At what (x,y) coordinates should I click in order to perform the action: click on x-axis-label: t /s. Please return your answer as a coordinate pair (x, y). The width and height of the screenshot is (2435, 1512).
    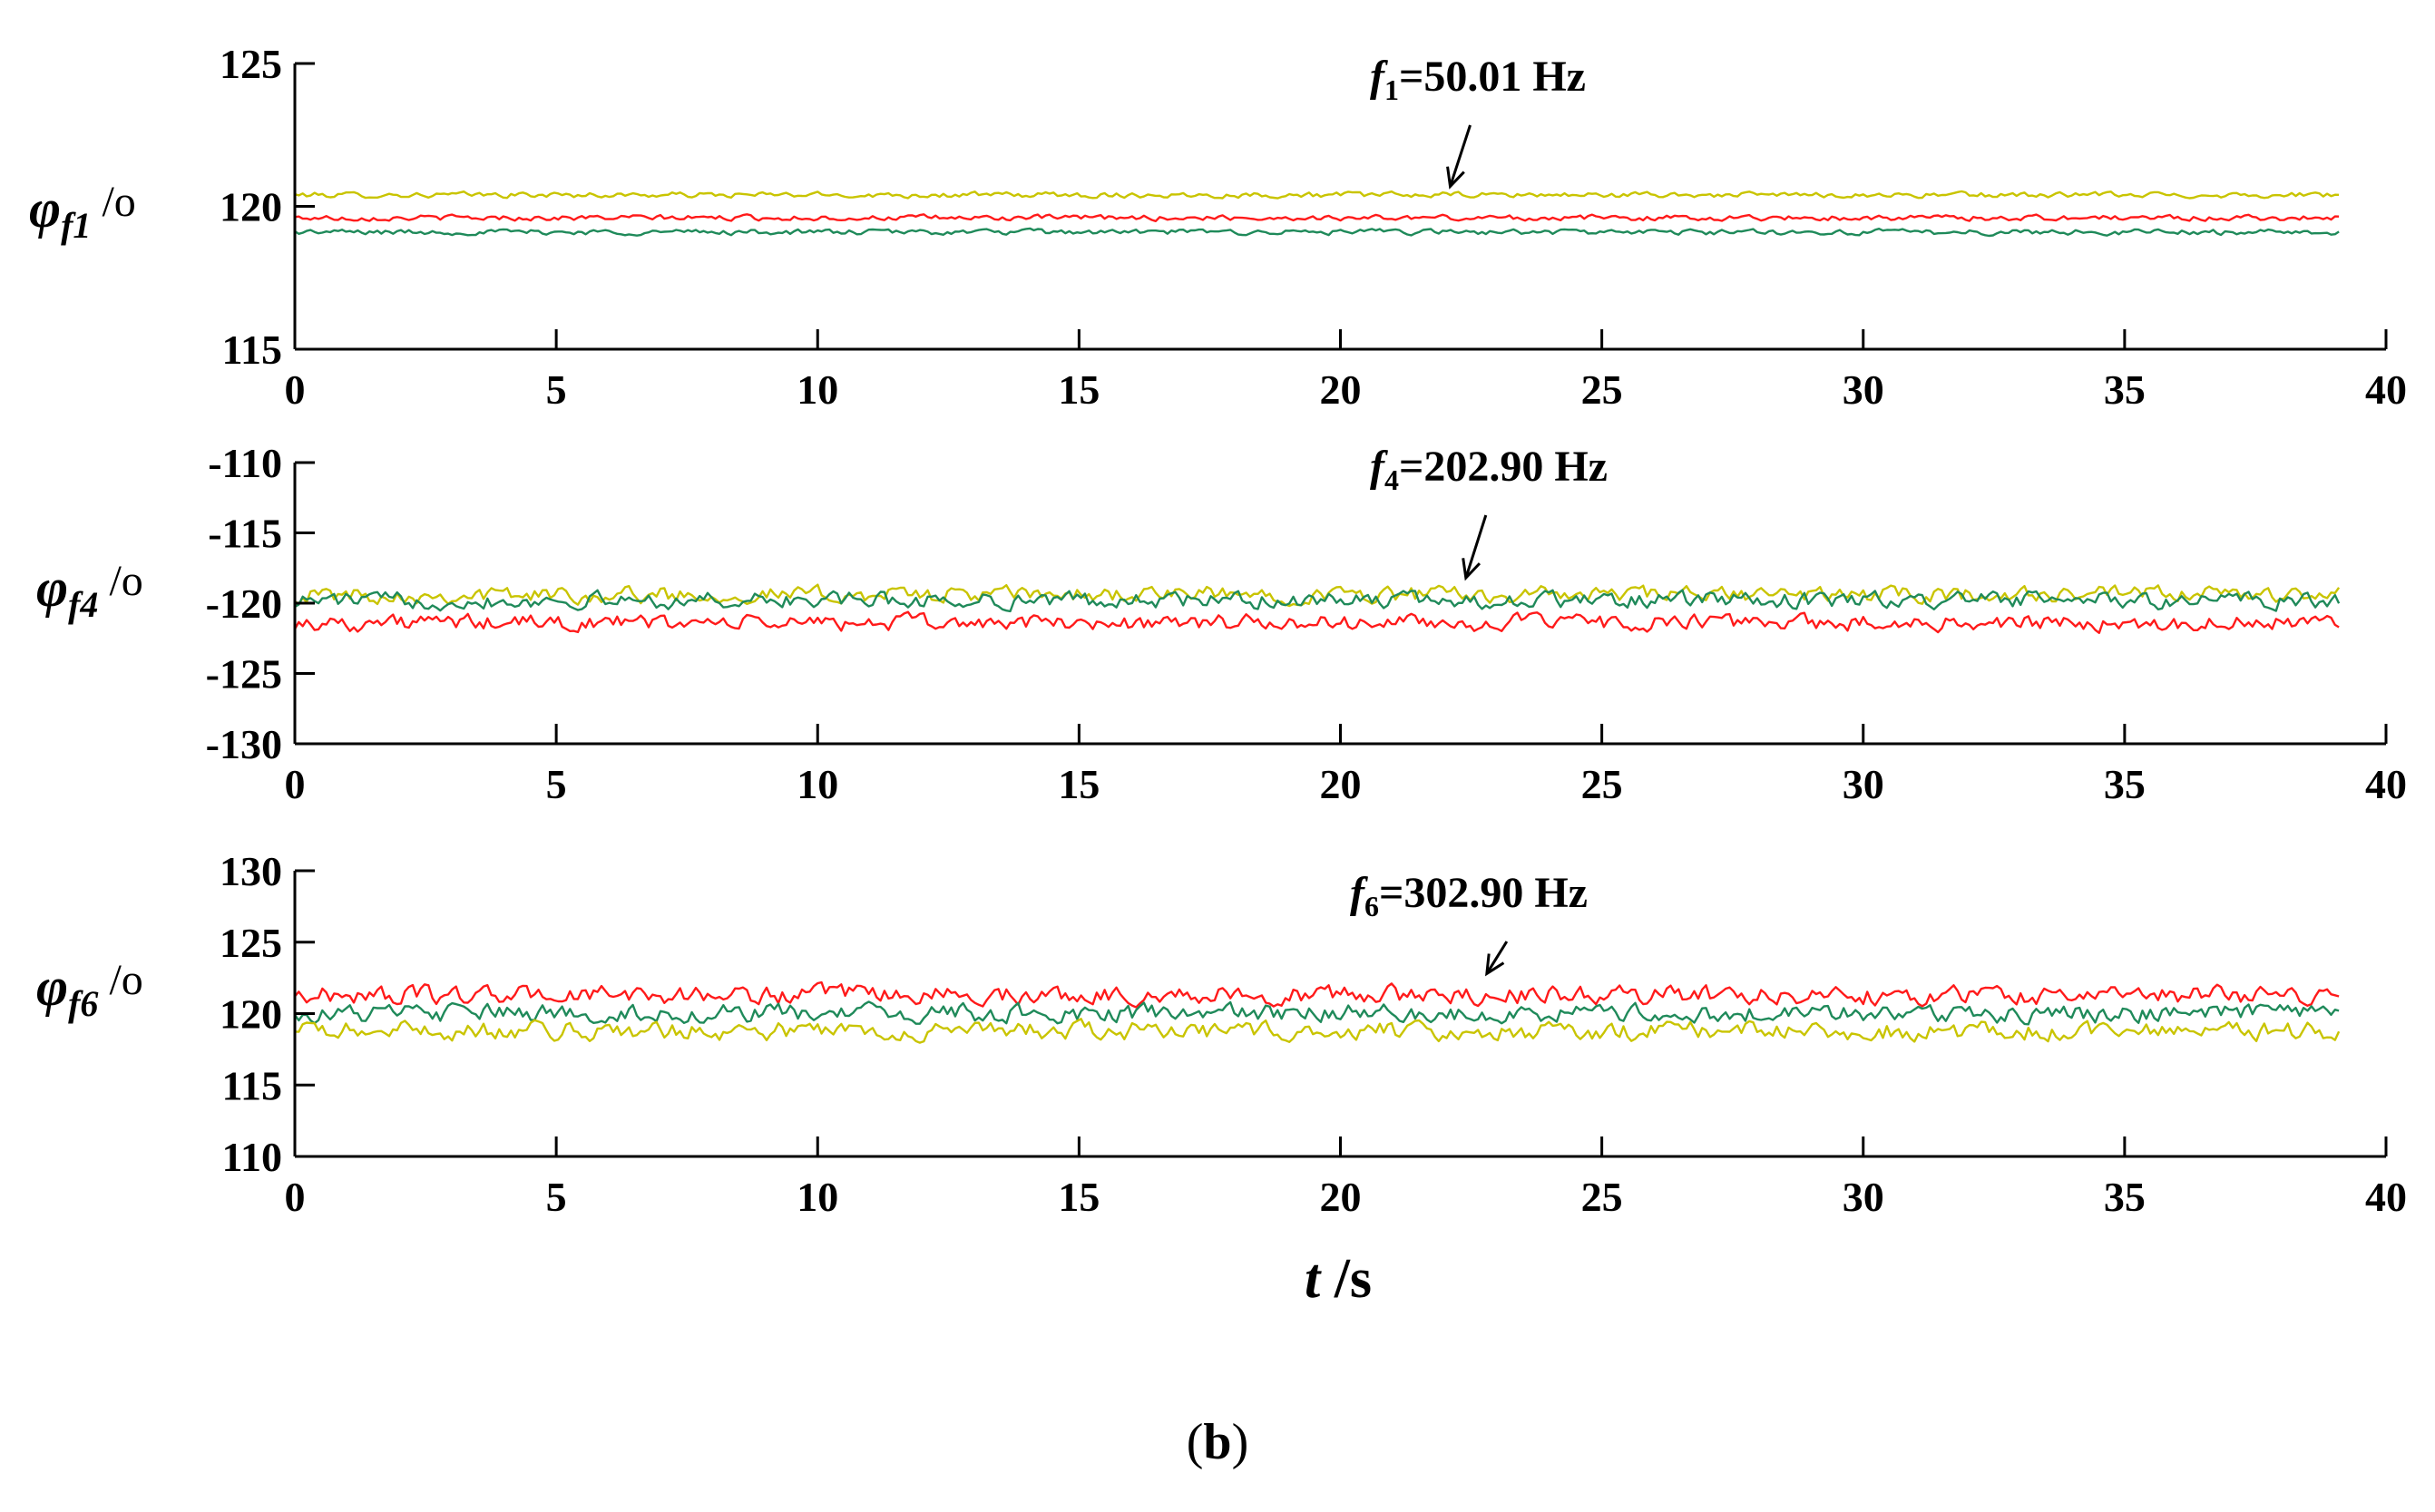
    Looking at the image, I should click on (1338, 1279).